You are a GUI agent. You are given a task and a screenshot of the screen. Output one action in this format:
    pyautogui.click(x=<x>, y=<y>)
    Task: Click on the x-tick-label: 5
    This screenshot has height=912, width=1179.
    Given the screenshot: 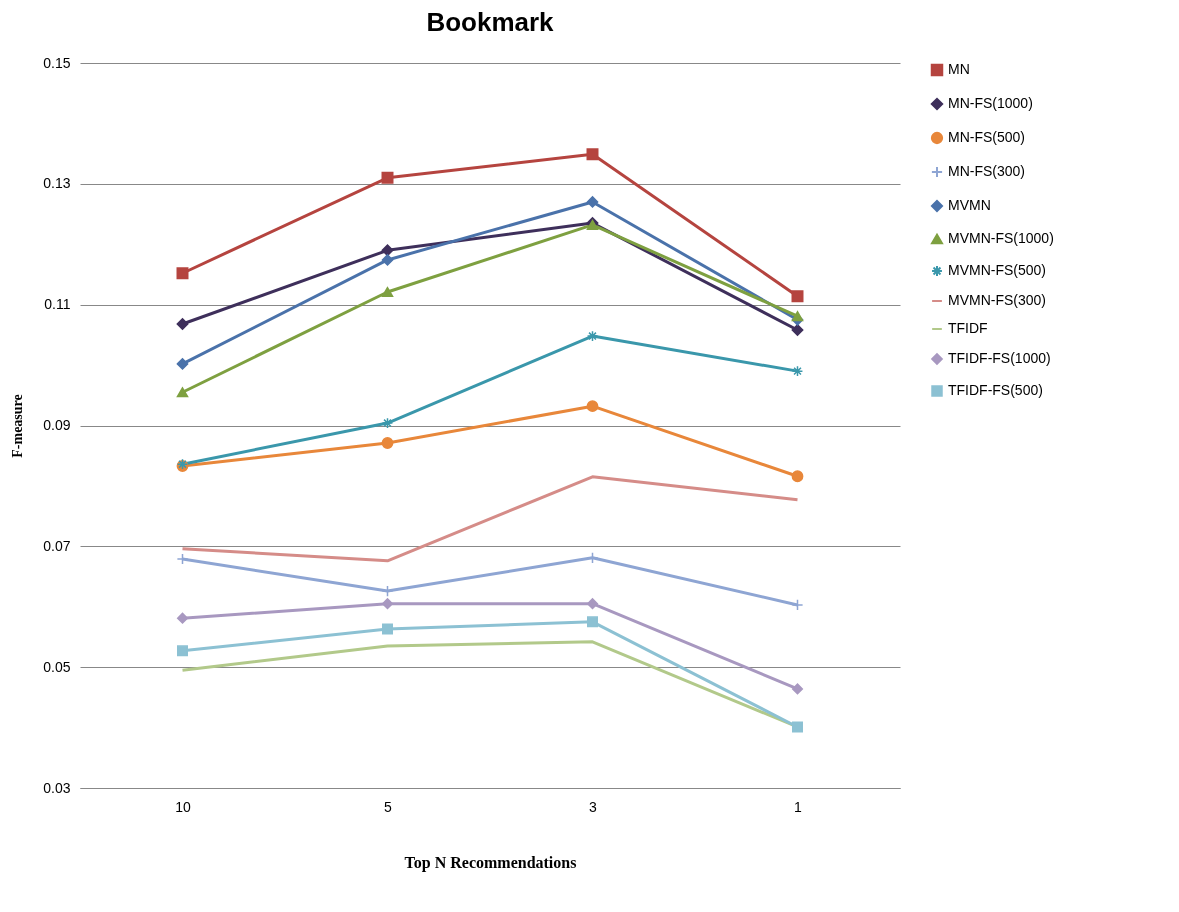 What is the action you would take?
    pyautogui.click(x=388, y=806)
    